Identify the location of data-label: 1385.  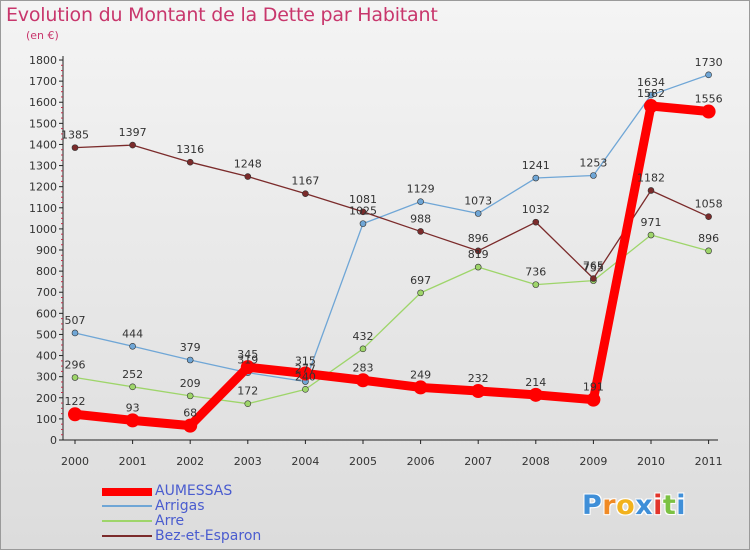
(75, 135).